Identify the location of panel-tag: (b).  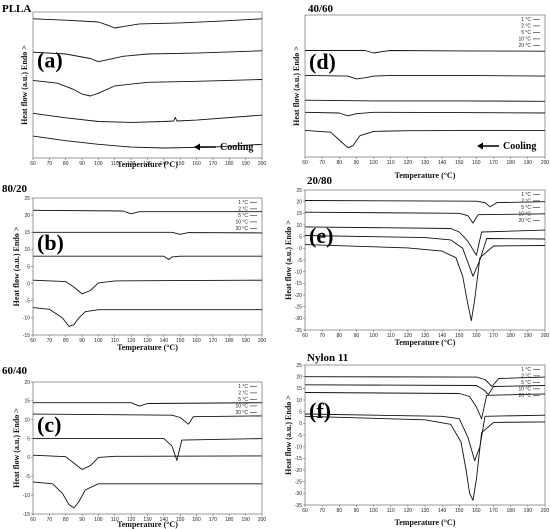
(50, 242).